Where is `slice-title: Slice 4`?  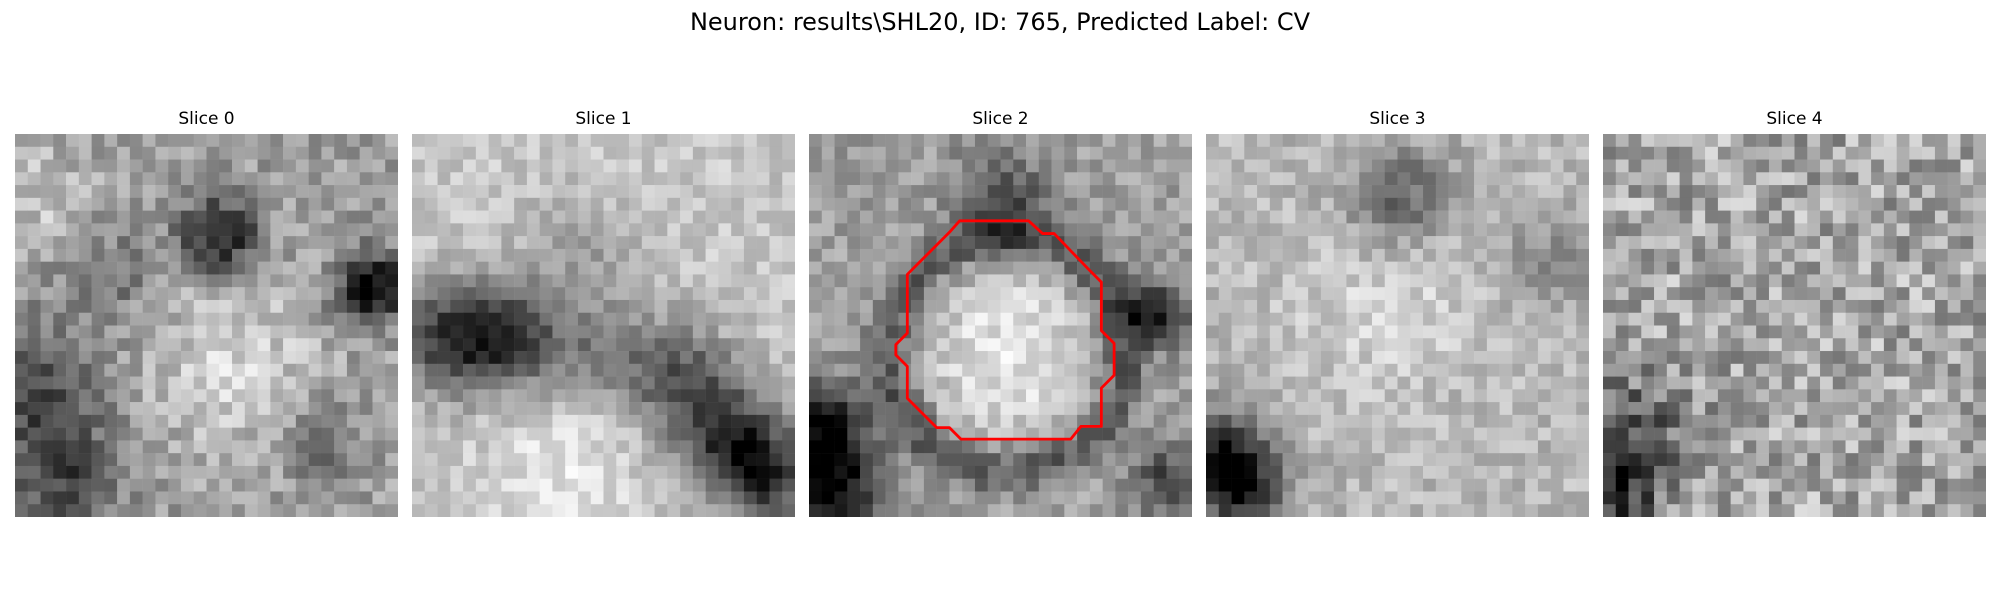 slice-title: Slice 4 is located at coordinates (1794, 119).